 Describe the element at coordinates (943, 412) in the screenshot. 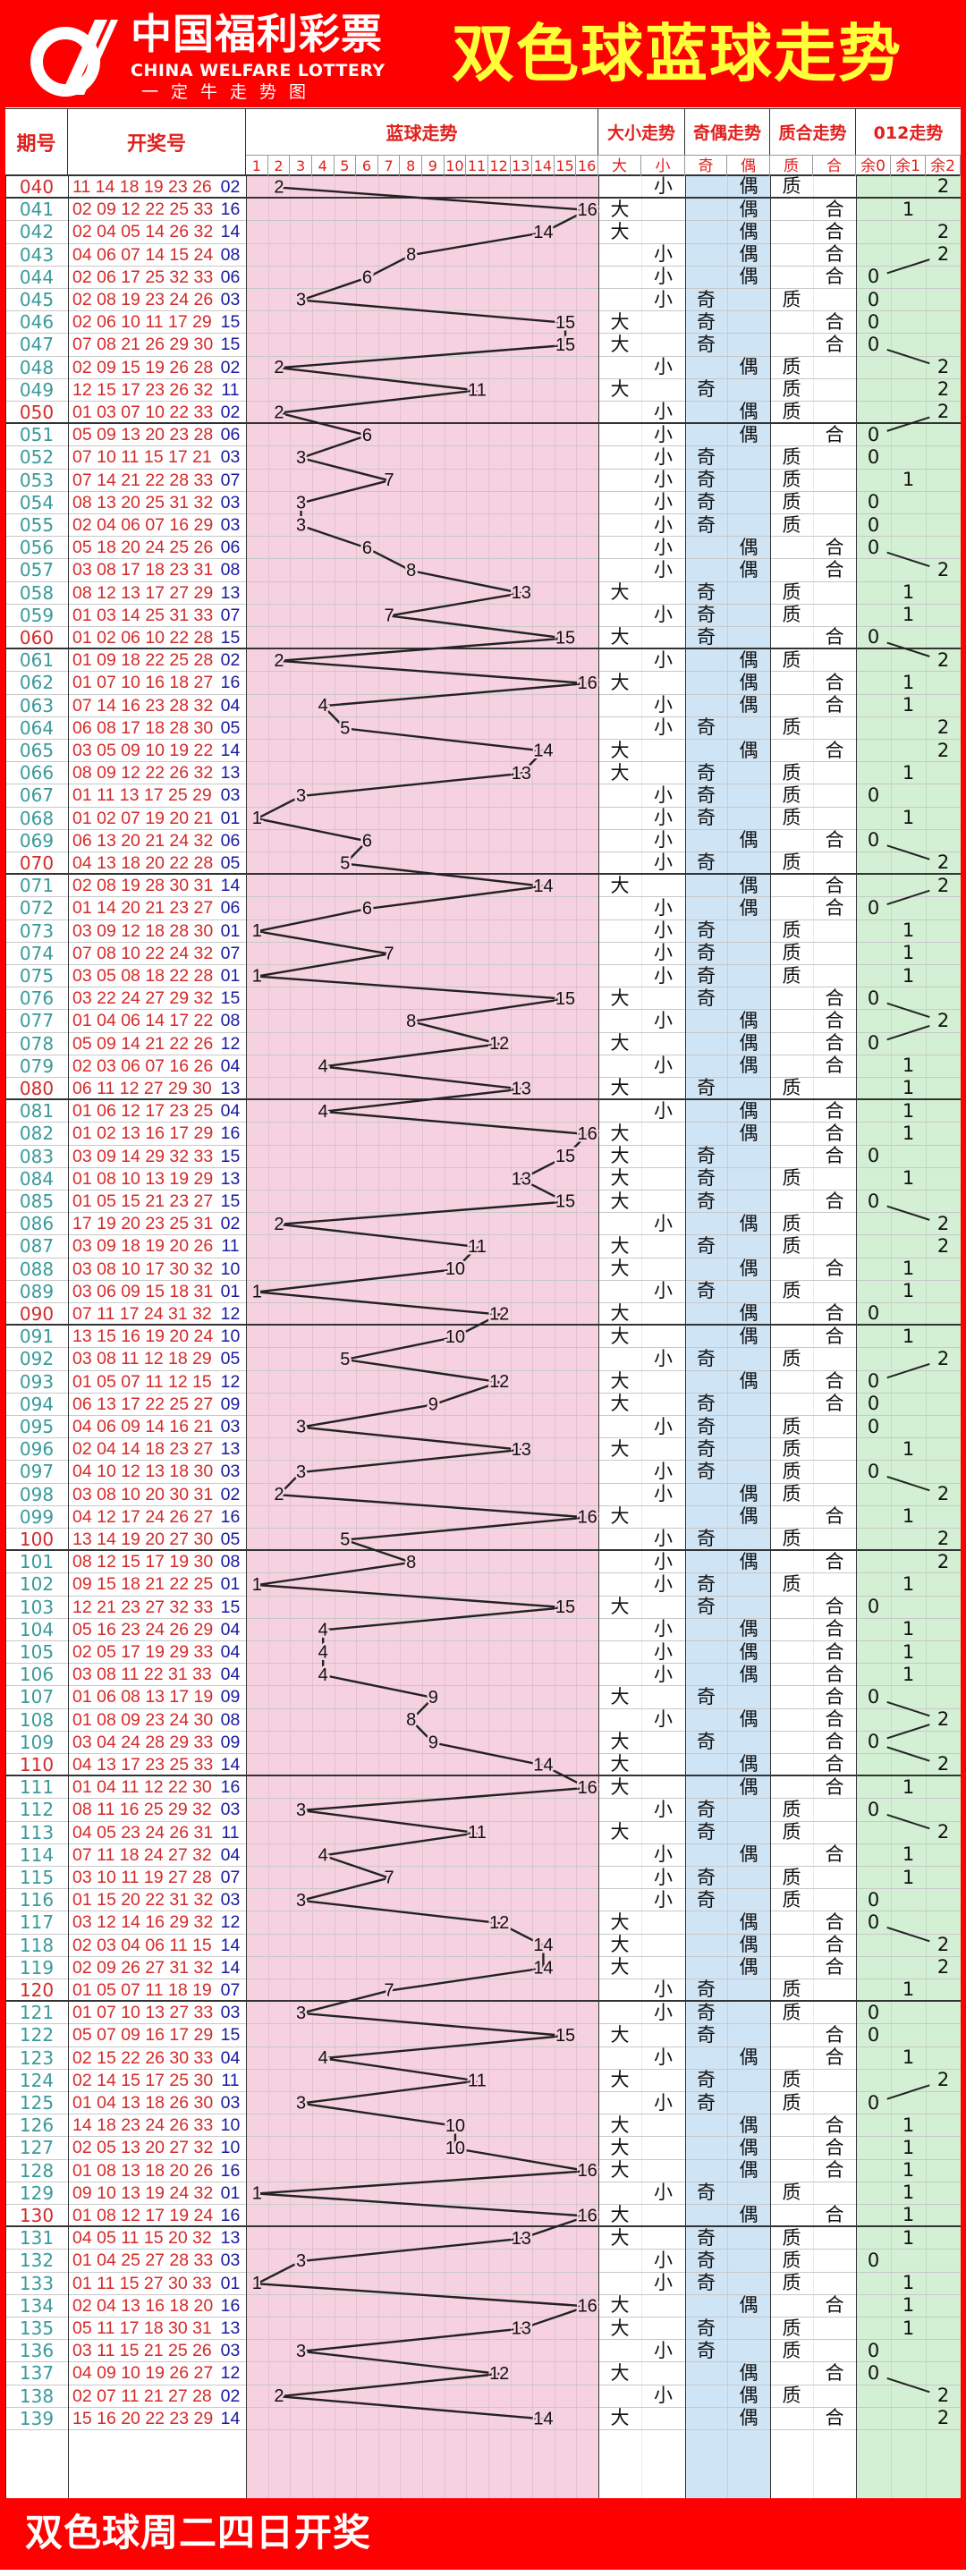

I see `mod-mark: 2` at that location.